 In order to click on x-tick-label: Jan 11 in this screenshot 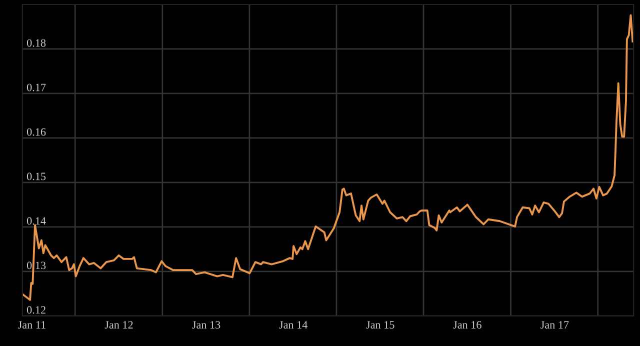, I will do `click(32, 325)`.